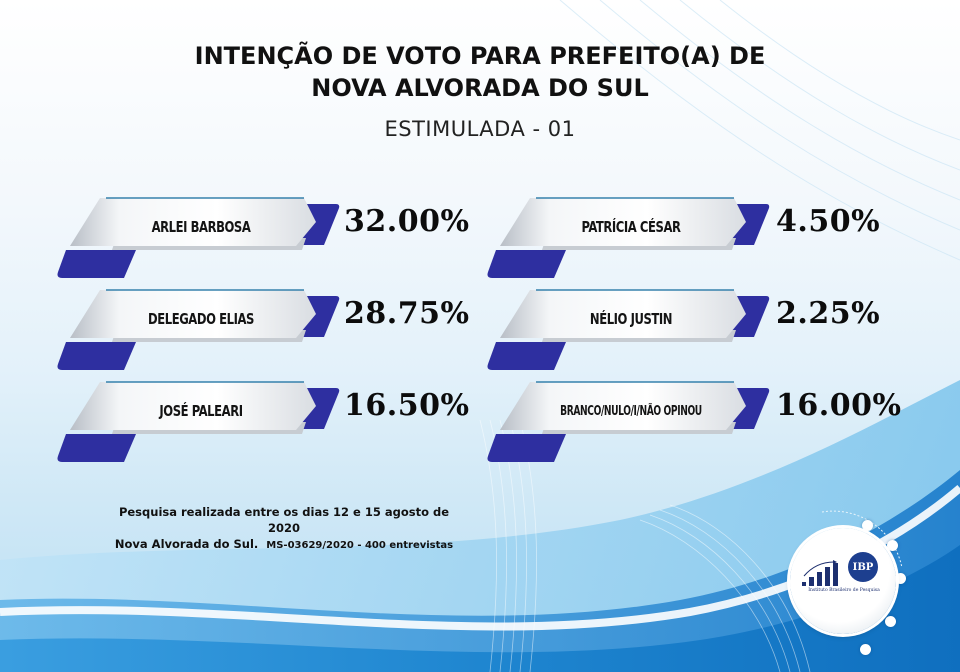  What do you see at coordinates (631, 319) in the screenshot?
I see `candidate-name: NÉLIO JUSTIN` at bounding box center [631, 319].